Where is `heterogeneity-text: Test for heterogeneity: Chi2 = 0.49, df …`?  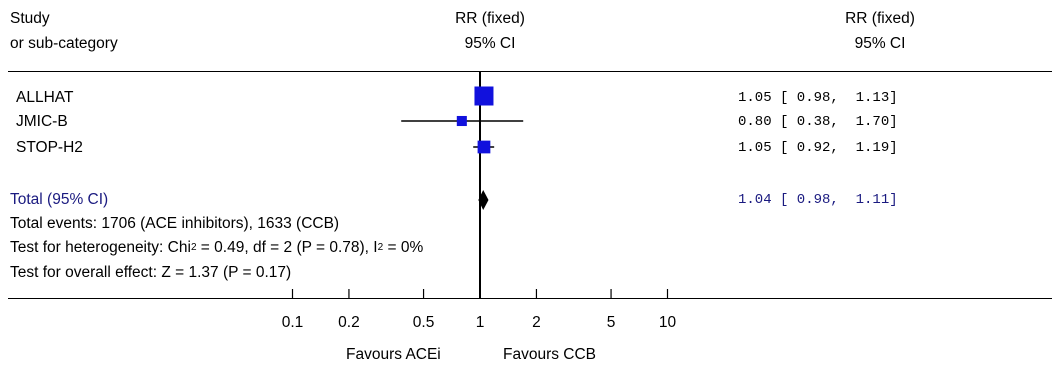 heterogeneity-text: Test for heterogeneity: Chi2 = 0.49, df … is located at coordinates (216, 248).